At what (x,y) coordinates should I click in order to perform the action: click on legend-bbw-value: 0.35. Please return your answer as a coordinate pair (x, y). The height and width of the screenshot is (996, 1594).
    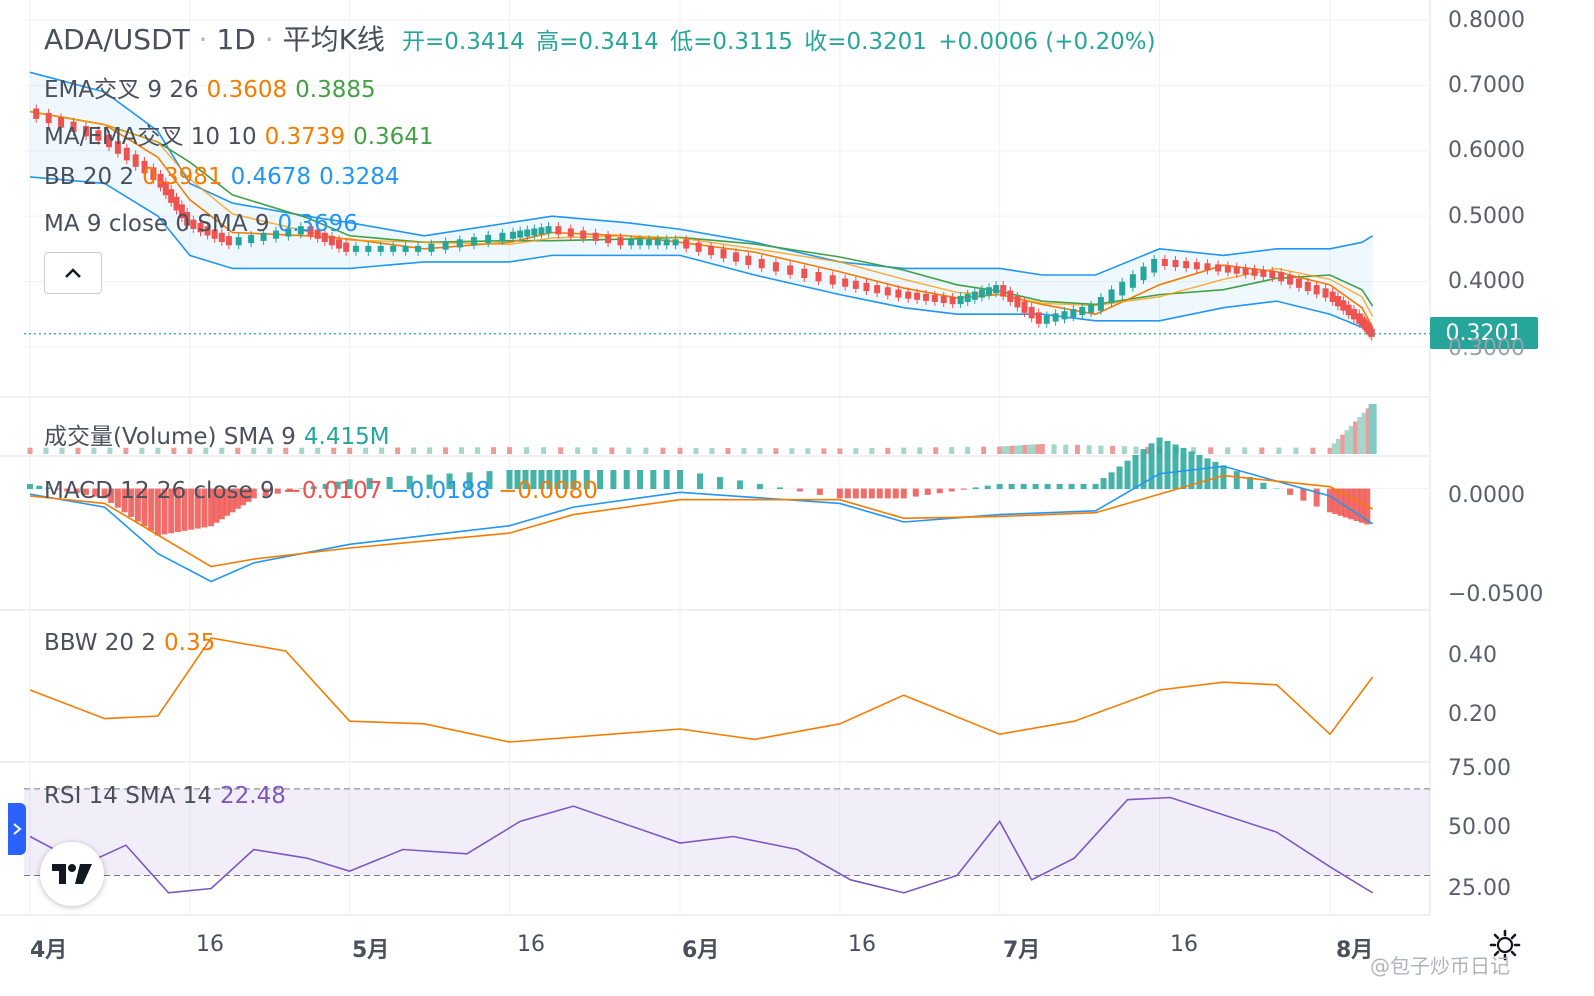
    Looking at the image, I should click on (190, 643).